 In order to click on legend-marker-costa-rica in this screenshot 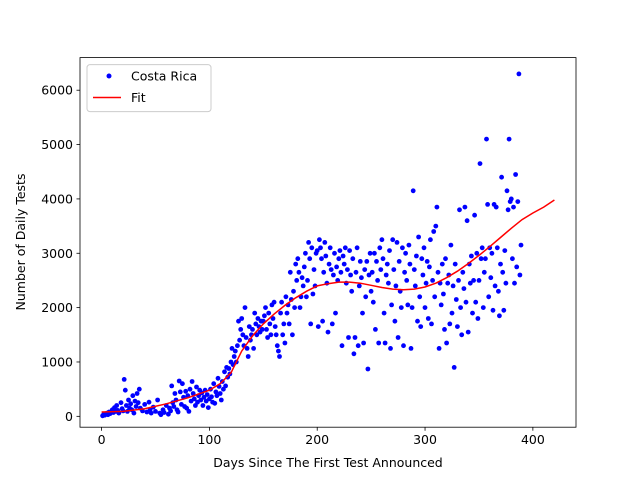, I will do `click(109, 76)`.